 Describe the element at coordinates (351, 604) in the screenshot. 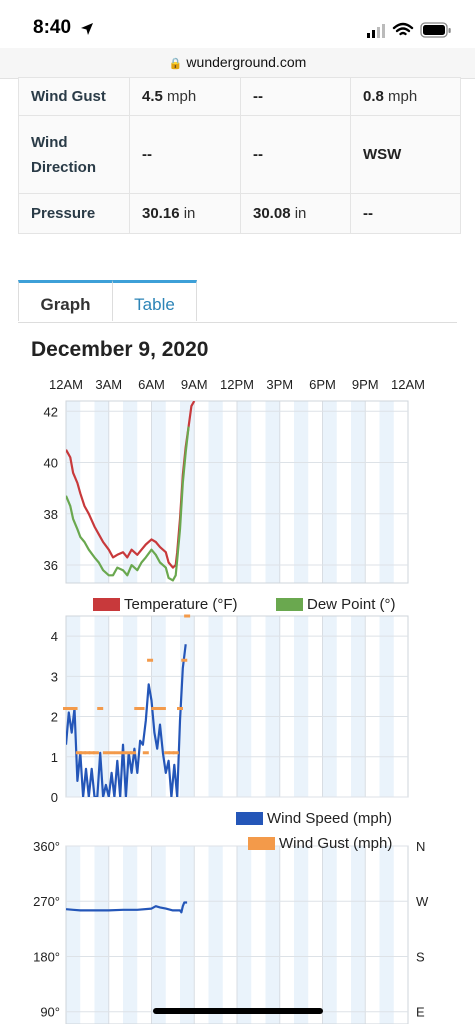

I see `legend-label: Dew Point (°)` at that location.